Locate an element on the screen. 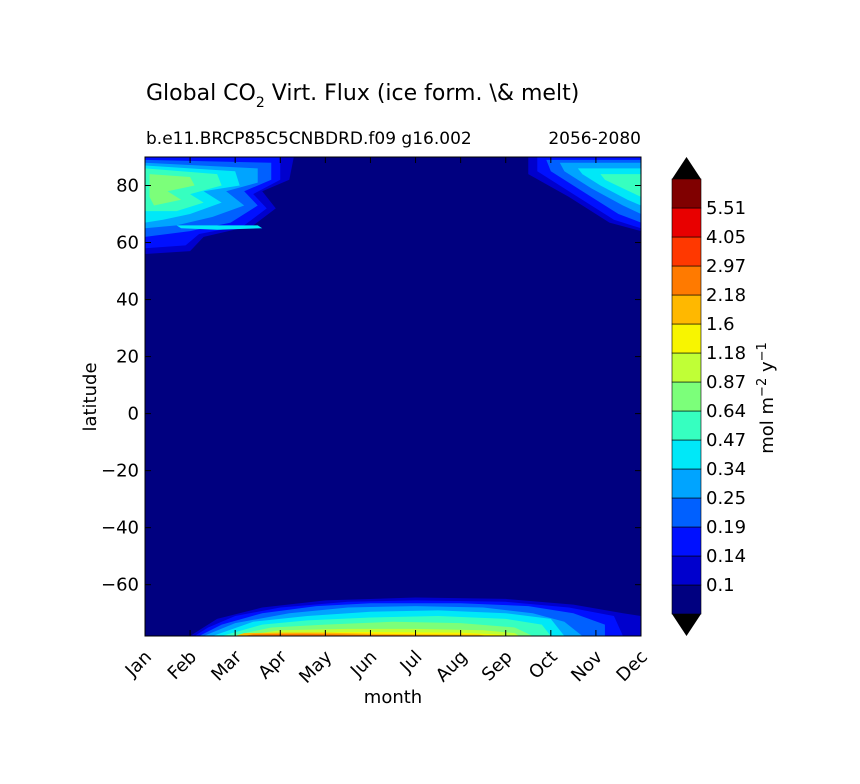 Image resolution: width=860 pixels, height=784 pixels. colorbar-tick-label: 1.6 is located at coordinates (720, 324).